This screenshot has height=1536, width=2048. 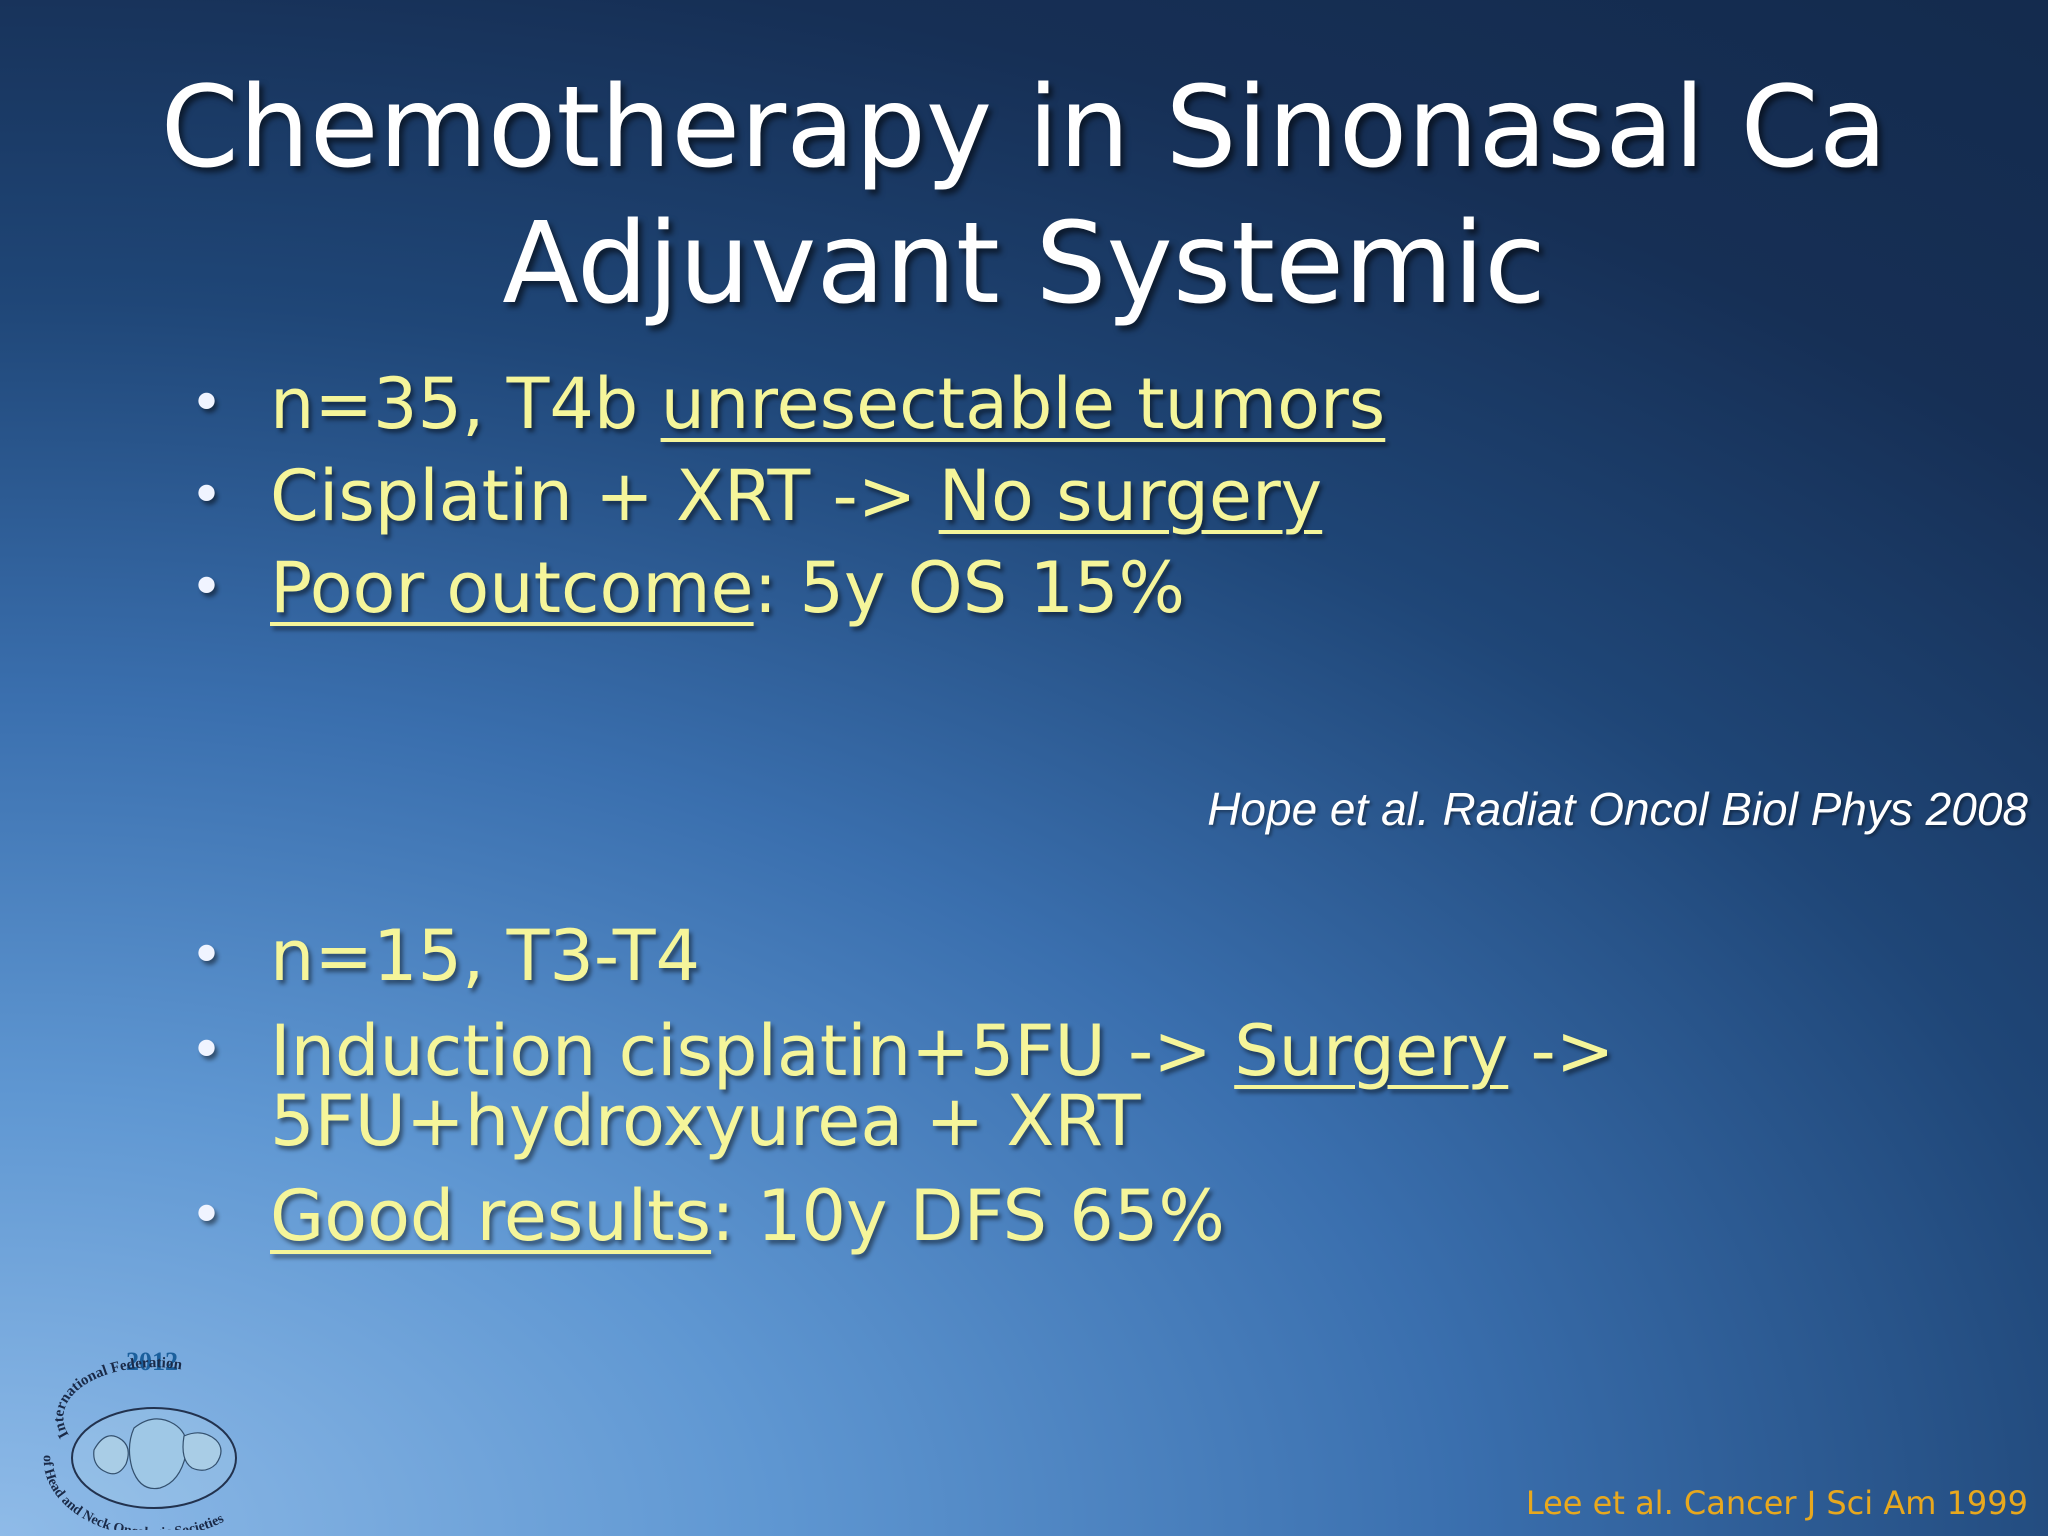 I want to click on citation-hope: Hope et al. Radiat Oncol Biol Phys 2008, so click(x=1617, y=809).